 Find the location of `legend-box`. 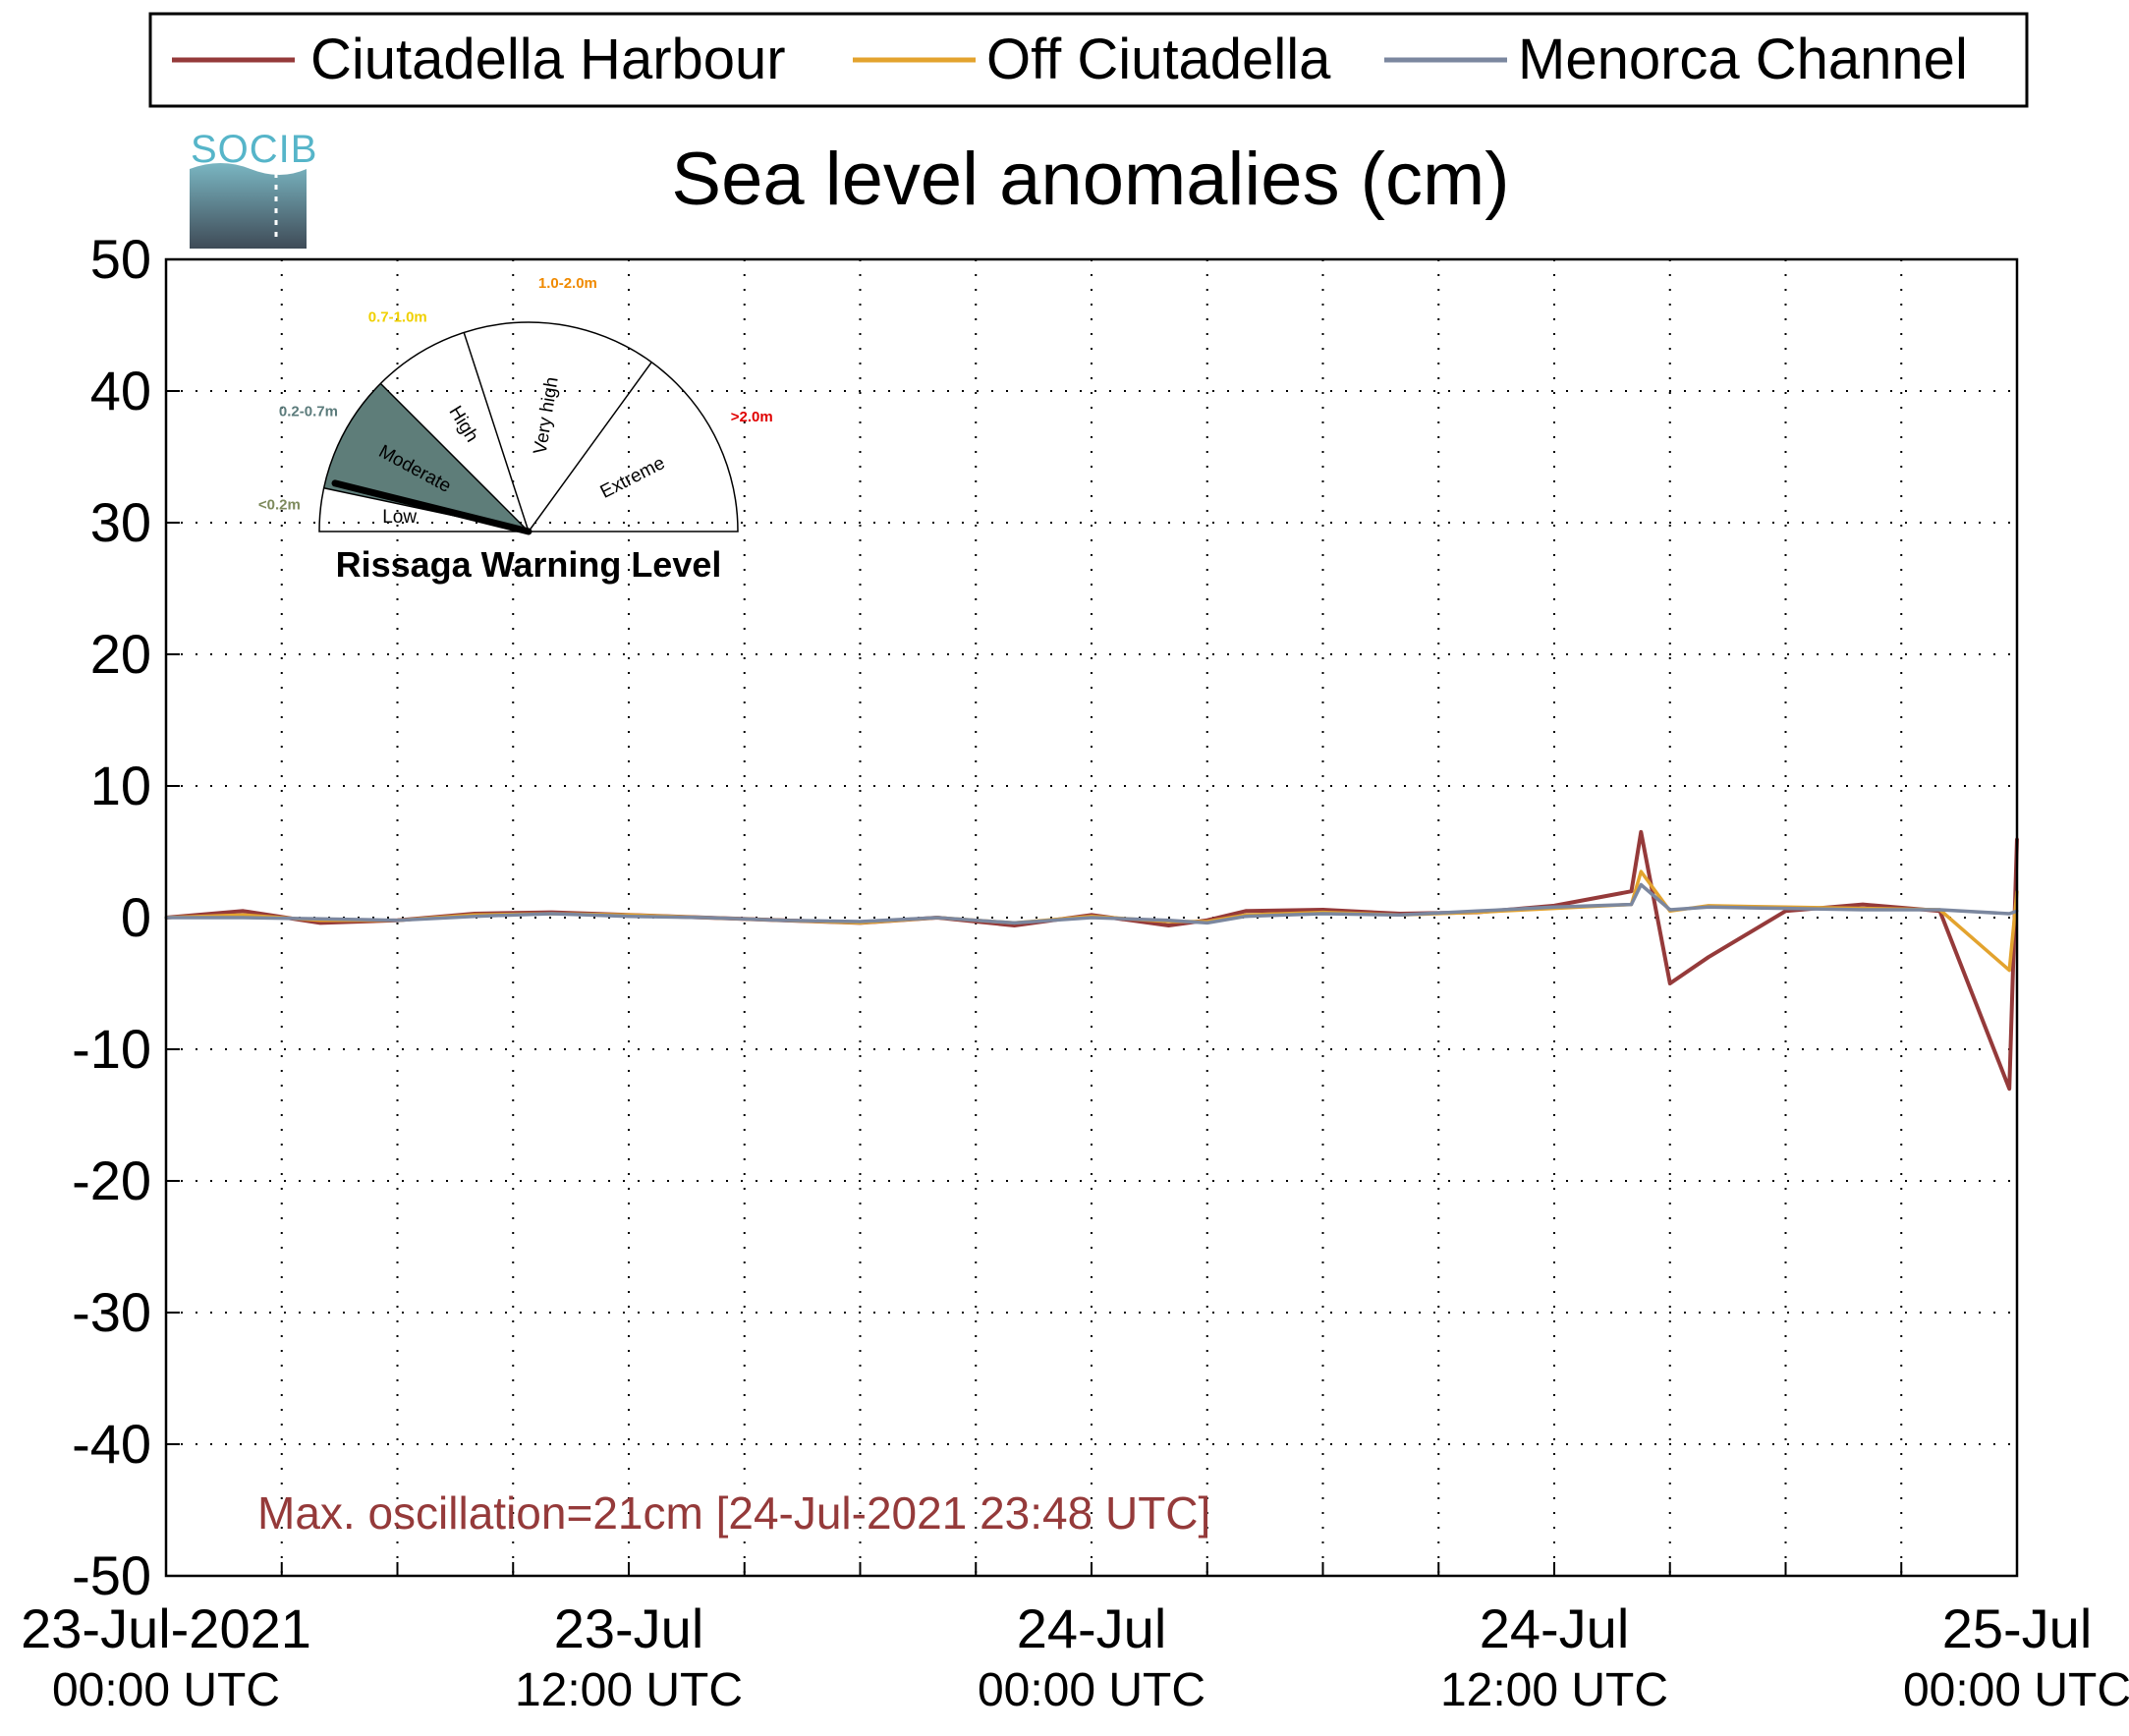

legend-box is located at coordinates (1088, 60).